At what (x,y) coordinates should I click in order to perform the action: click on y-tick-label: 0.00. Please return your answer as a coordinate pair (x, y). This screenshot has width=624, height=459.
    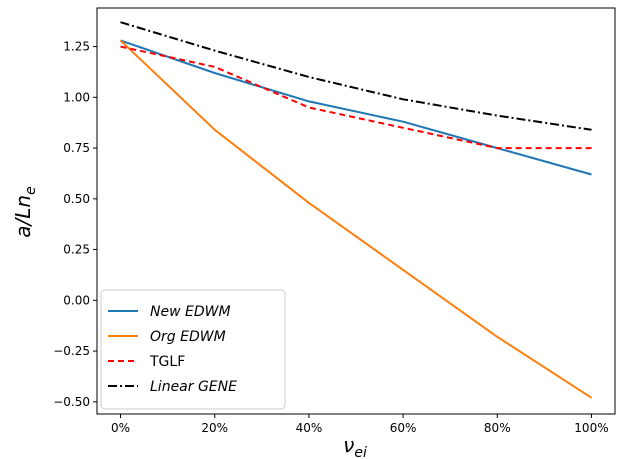
    Looking at the image, I should click on (76, 300).